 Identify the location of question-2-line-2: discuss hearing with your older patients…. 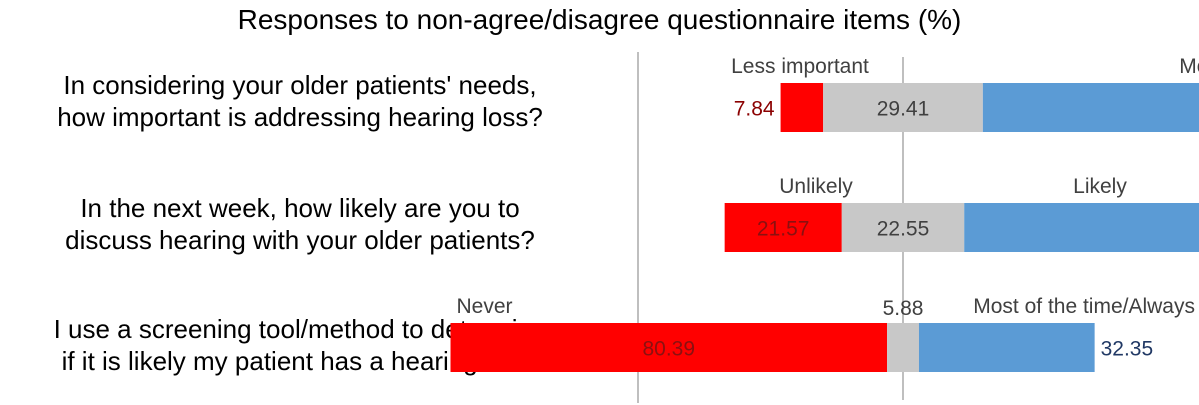
(300, 240).